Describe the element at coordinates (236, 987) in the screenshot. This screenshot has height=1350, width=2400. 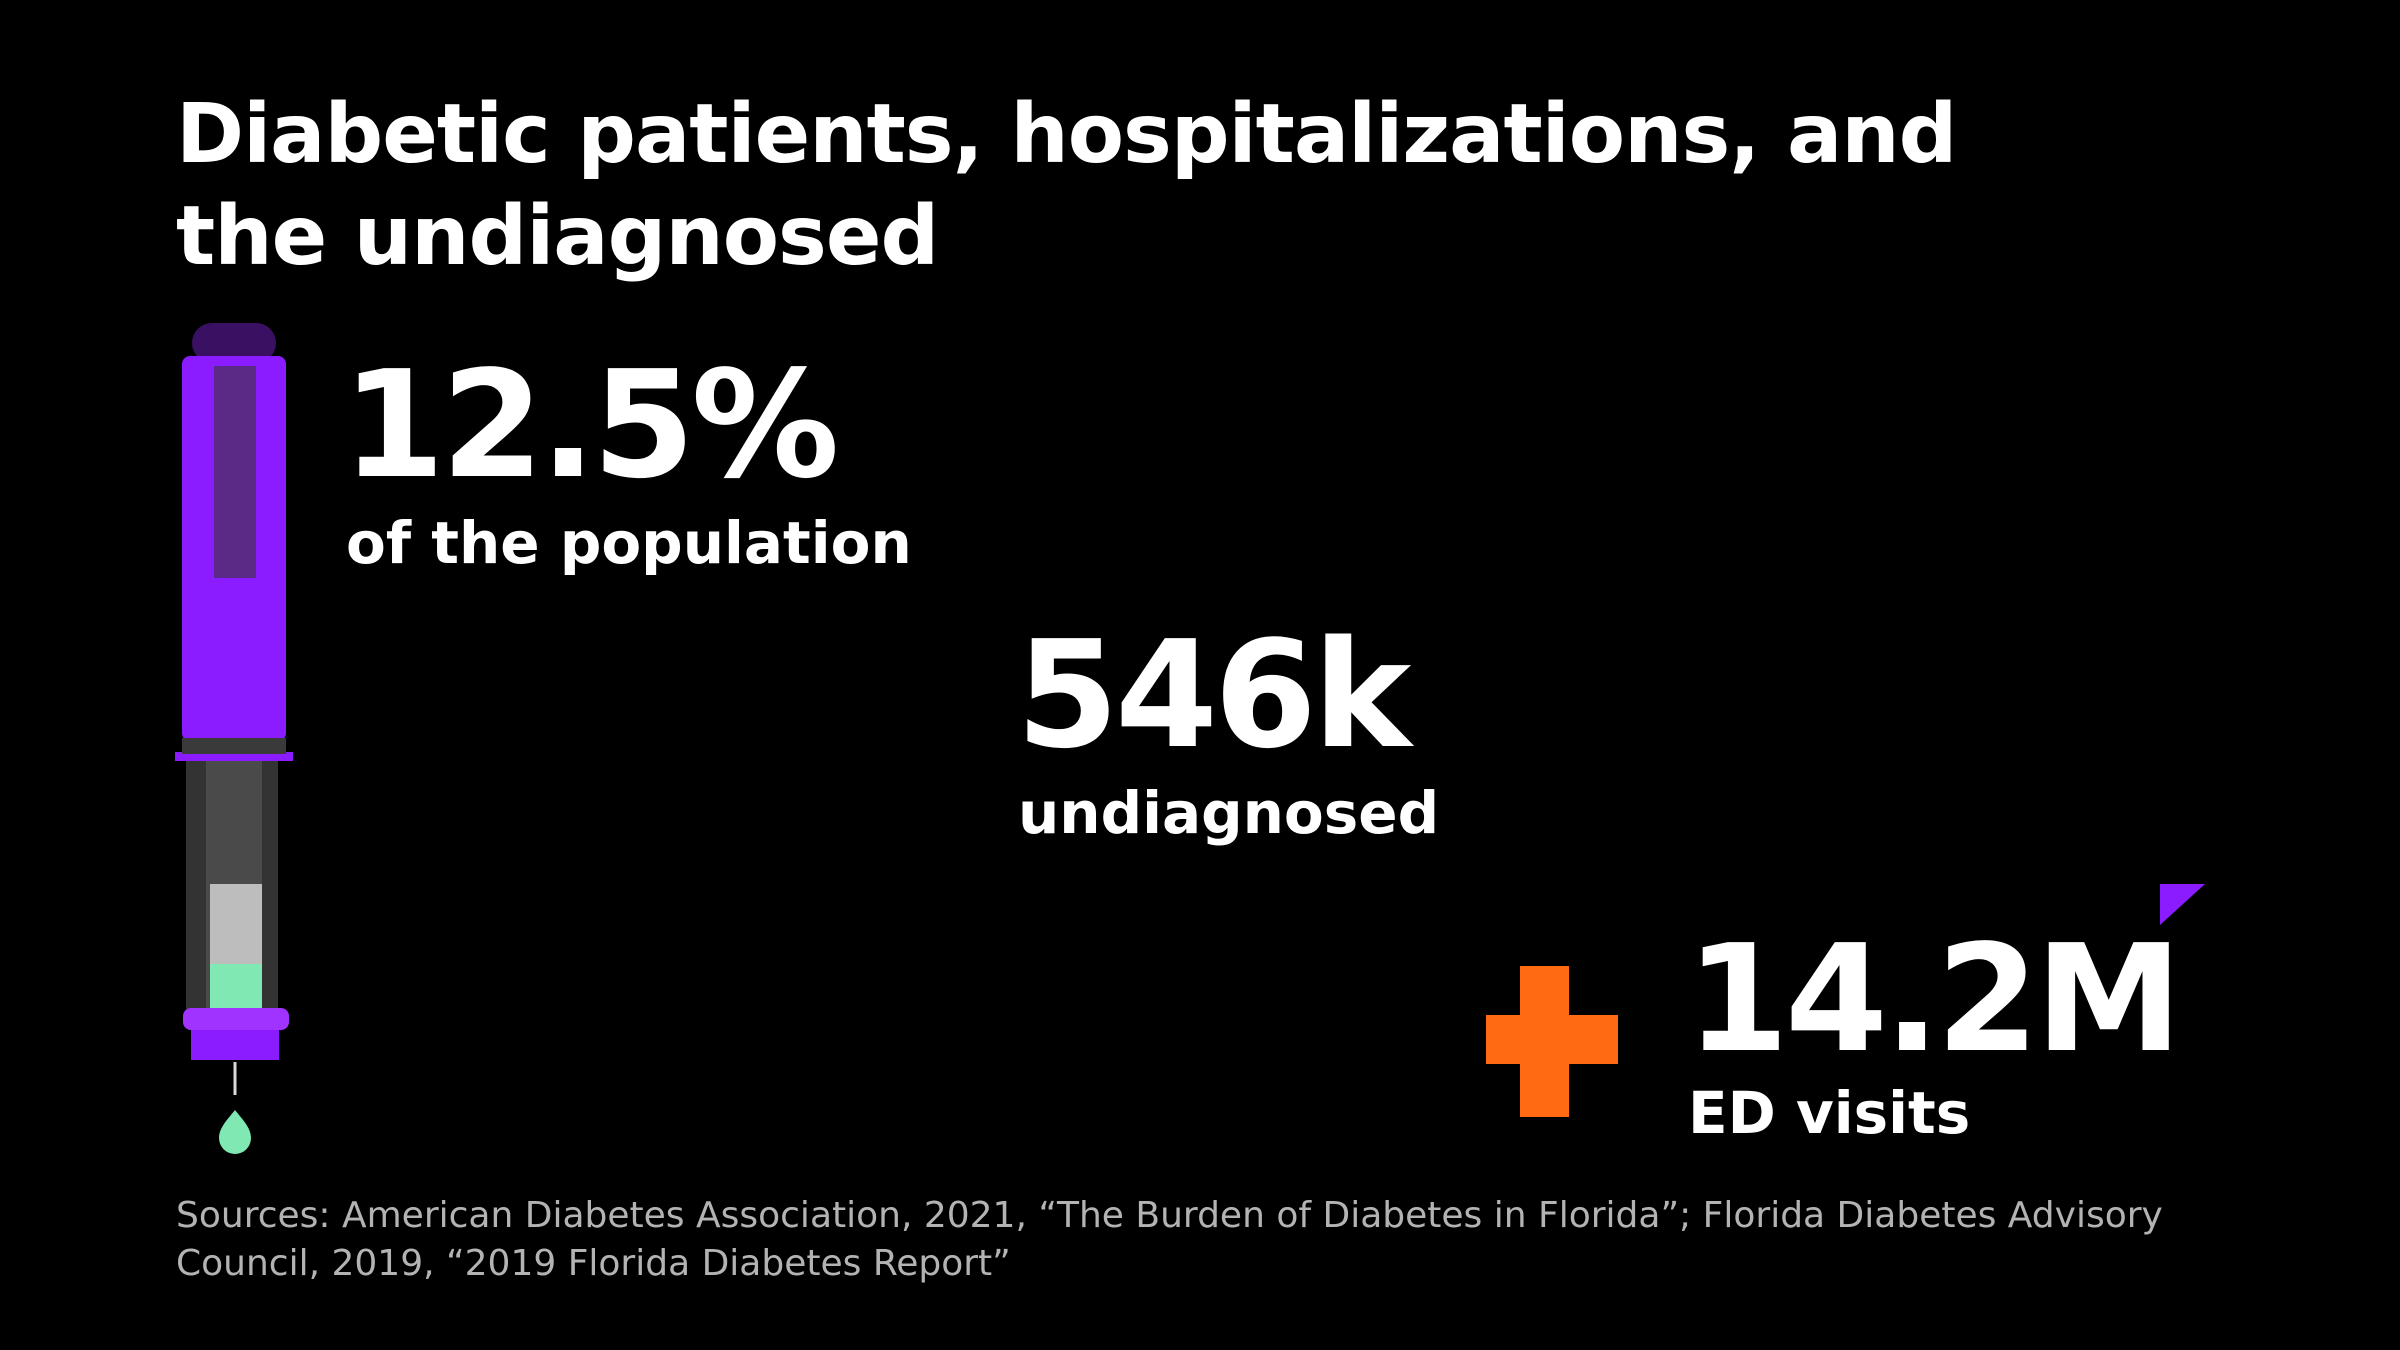
I see `pen-liquid` at that location.